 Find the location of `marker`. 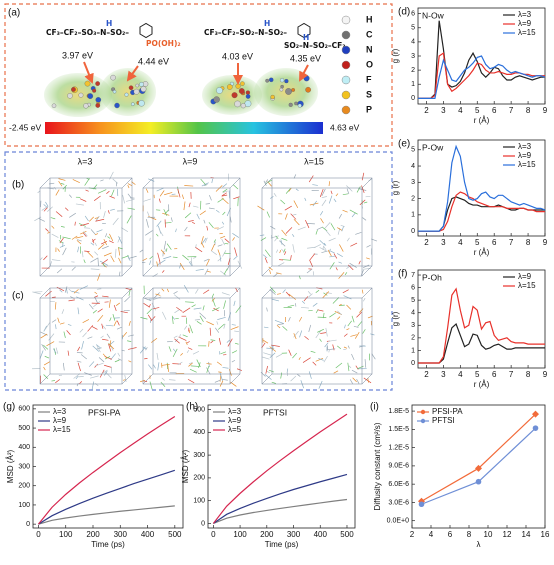

marker is located at coordinates (478, 481).